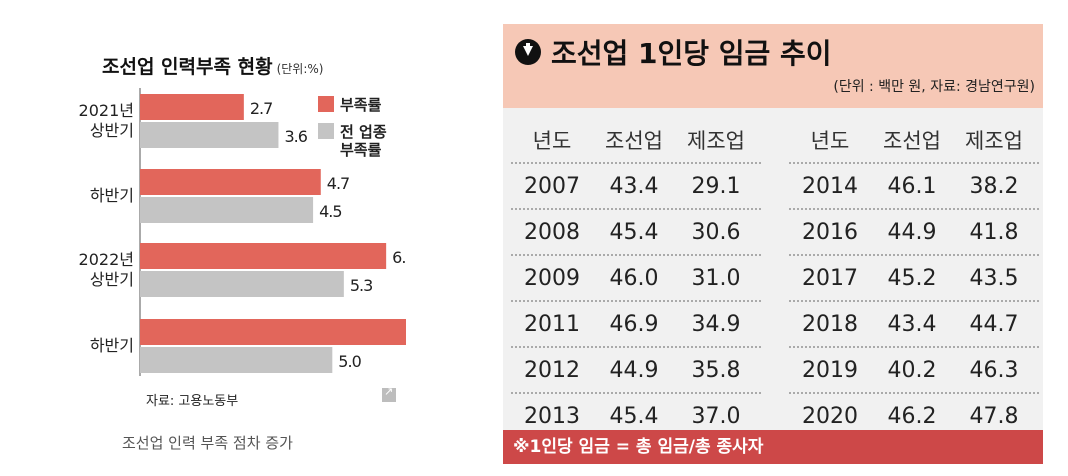 The height and width of the screenshot is (476, 1068). Describe the element at coordinates (716, 186) in the screenshot. I see `table-cell: 29.1` at that location.